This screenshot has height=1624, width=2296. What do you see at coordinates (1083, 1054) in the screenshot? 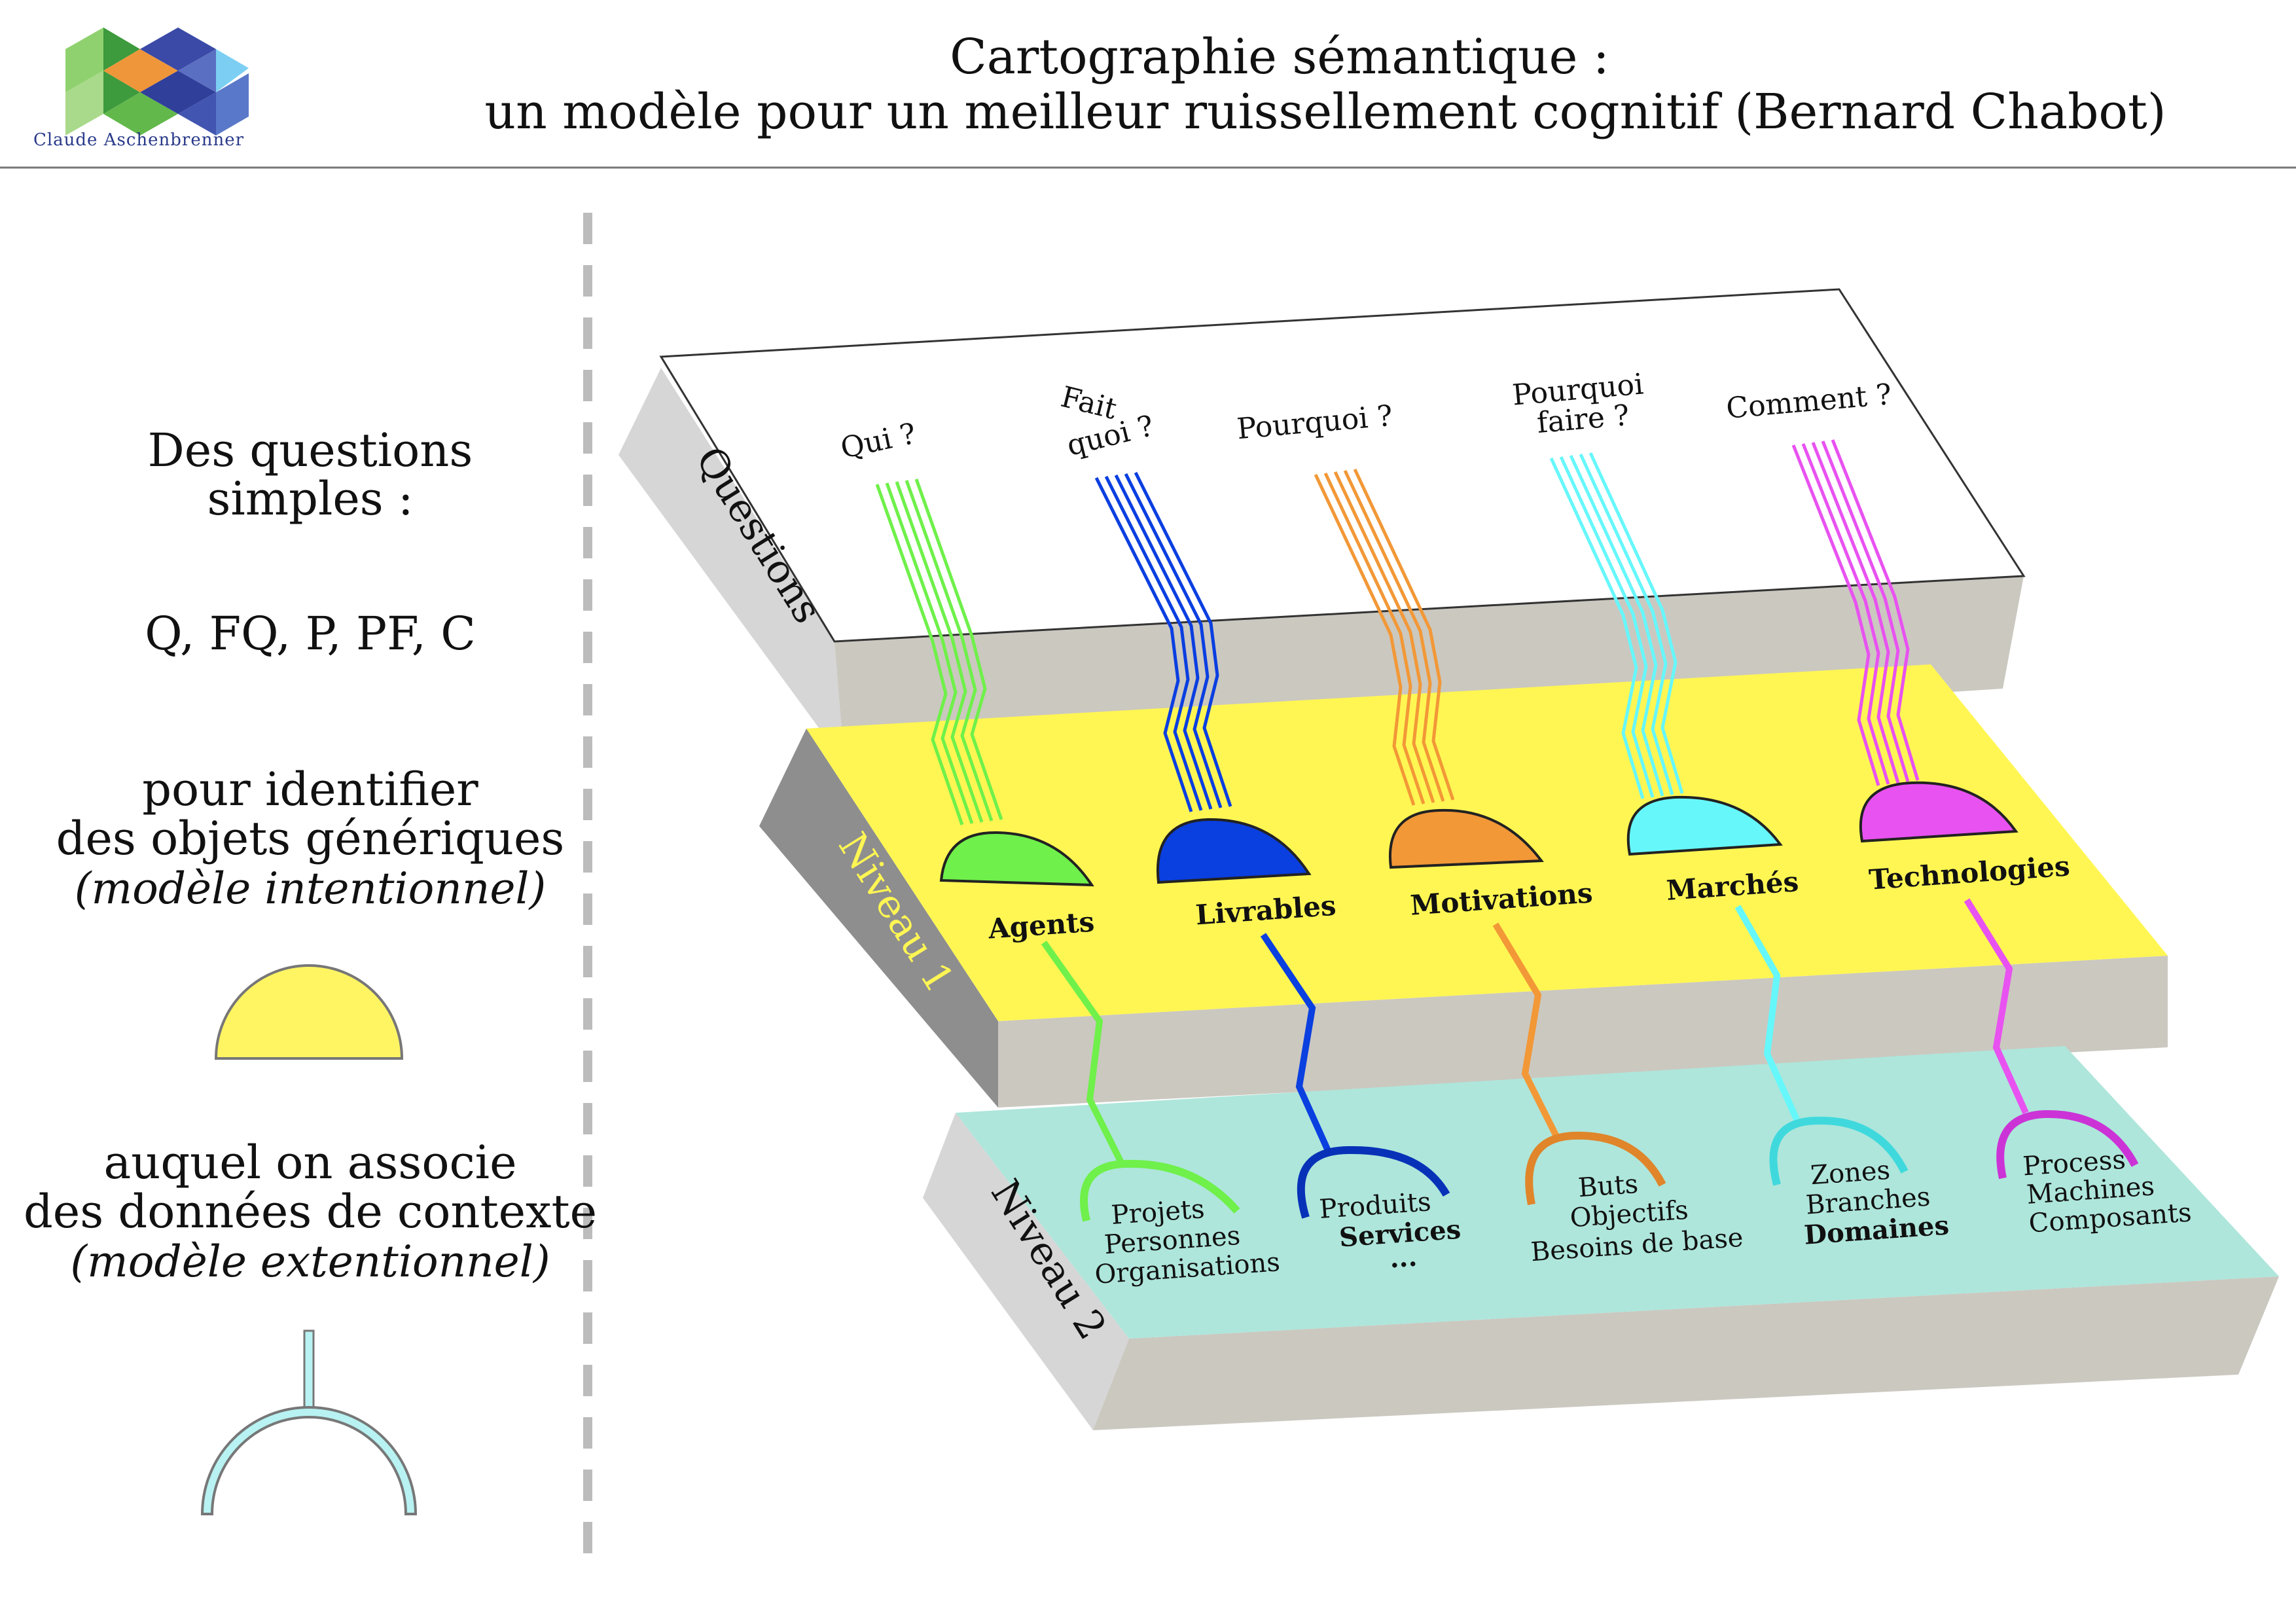
I see `context-connector-agents` at bounding box center [1083, 1054].